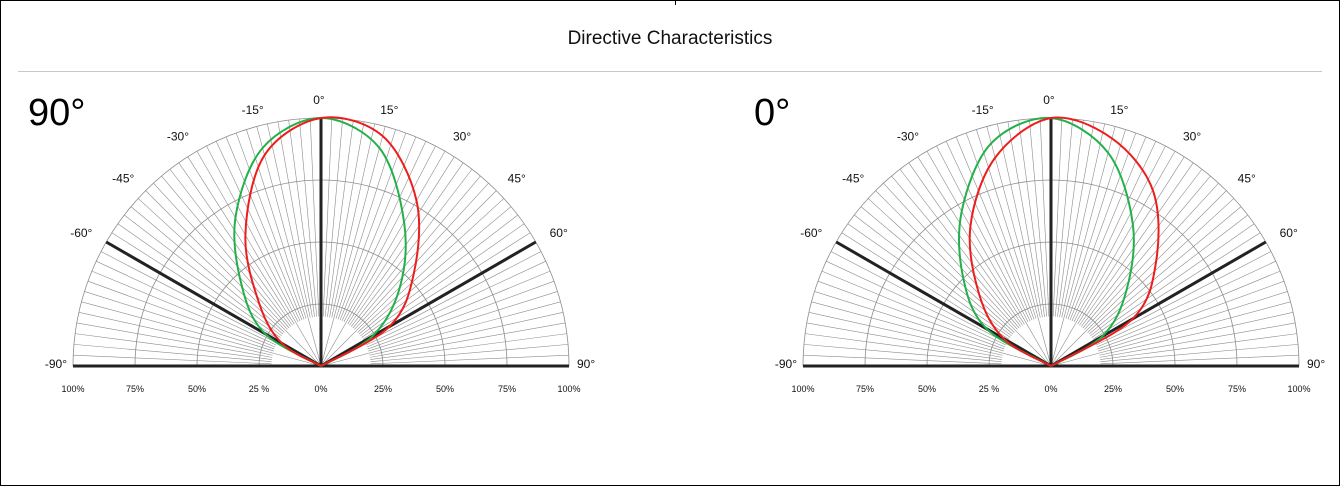  I want to click on percent-label: 0%, so click(1050, 389).